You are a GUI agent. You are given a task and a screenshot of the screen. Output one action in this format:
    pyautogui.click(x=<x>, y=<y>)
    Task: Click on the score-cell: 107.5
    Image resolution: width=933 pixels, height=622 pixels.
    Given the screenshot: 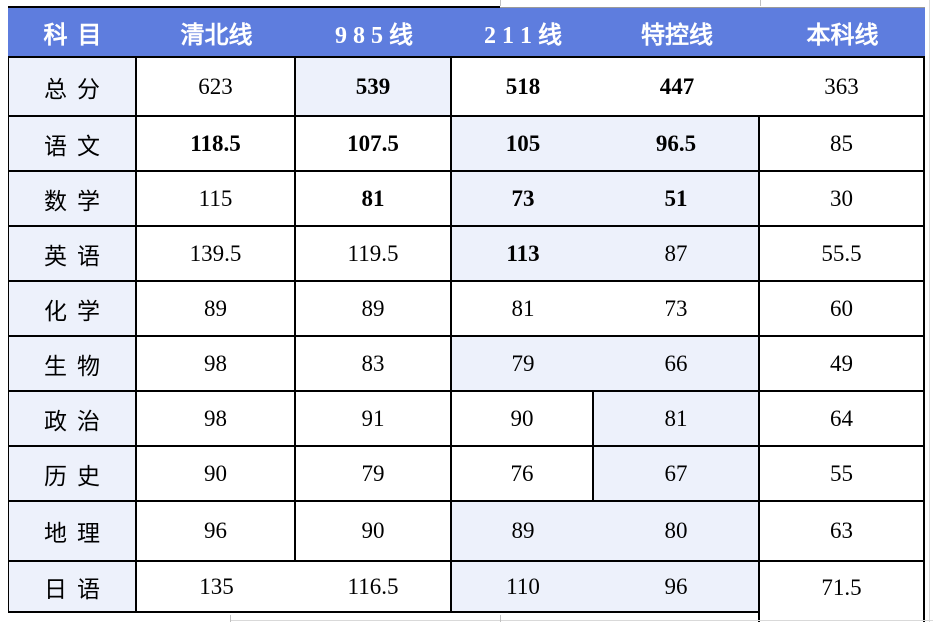 What is the action you would take?
    pyautogui.click(x=374, y=144)
    